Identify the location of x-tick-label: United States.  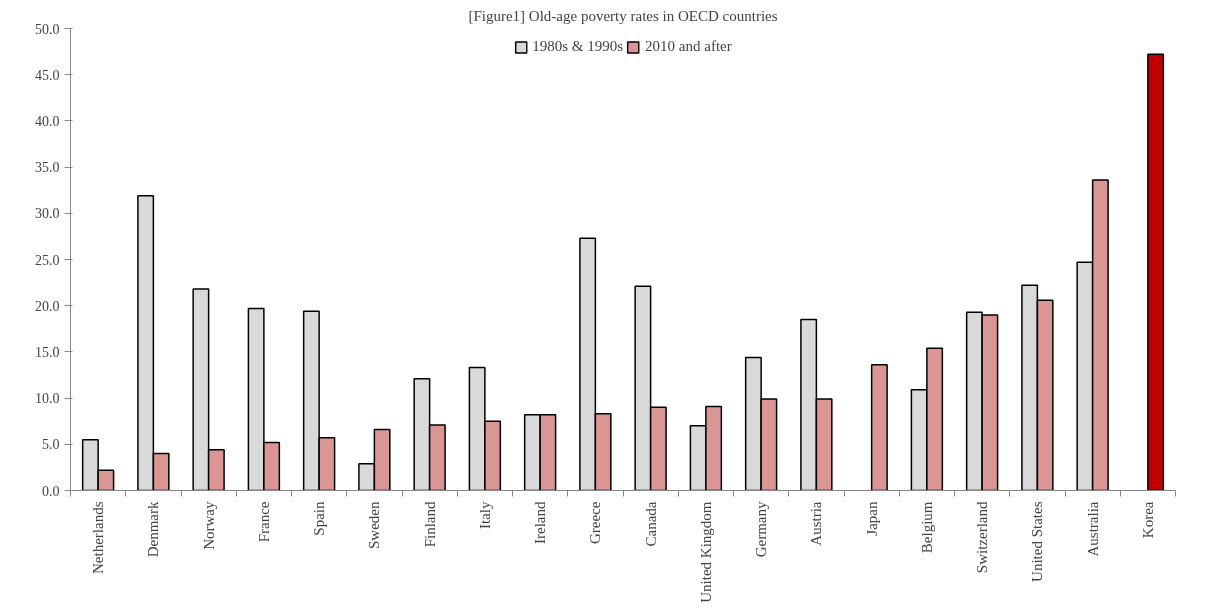
(1037, 541).